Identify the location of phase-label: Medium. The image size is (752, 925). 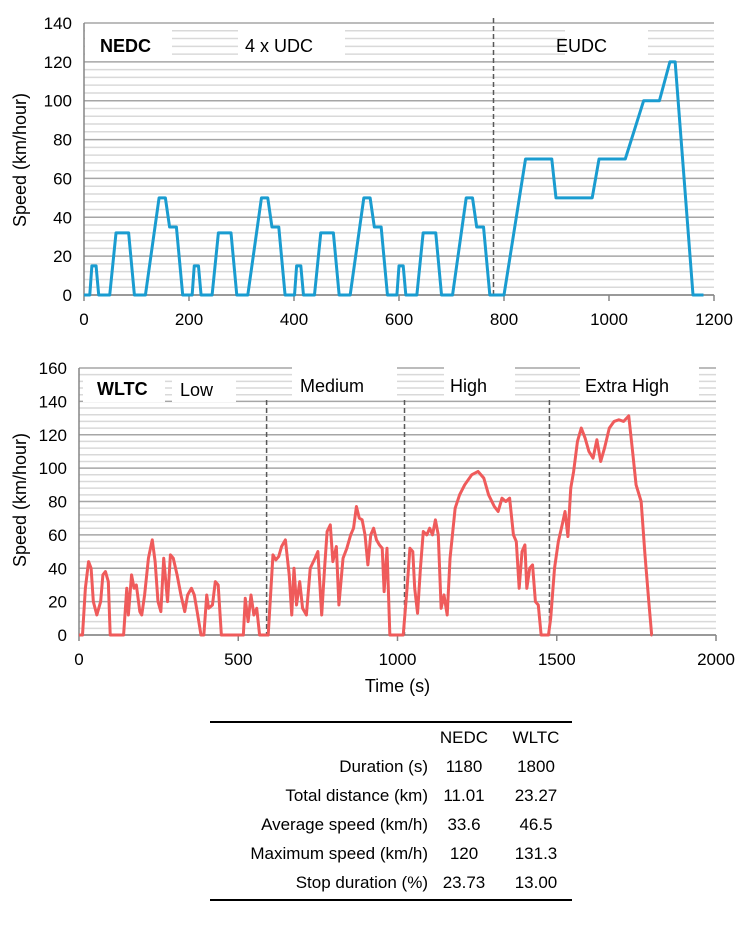
(332, 386).